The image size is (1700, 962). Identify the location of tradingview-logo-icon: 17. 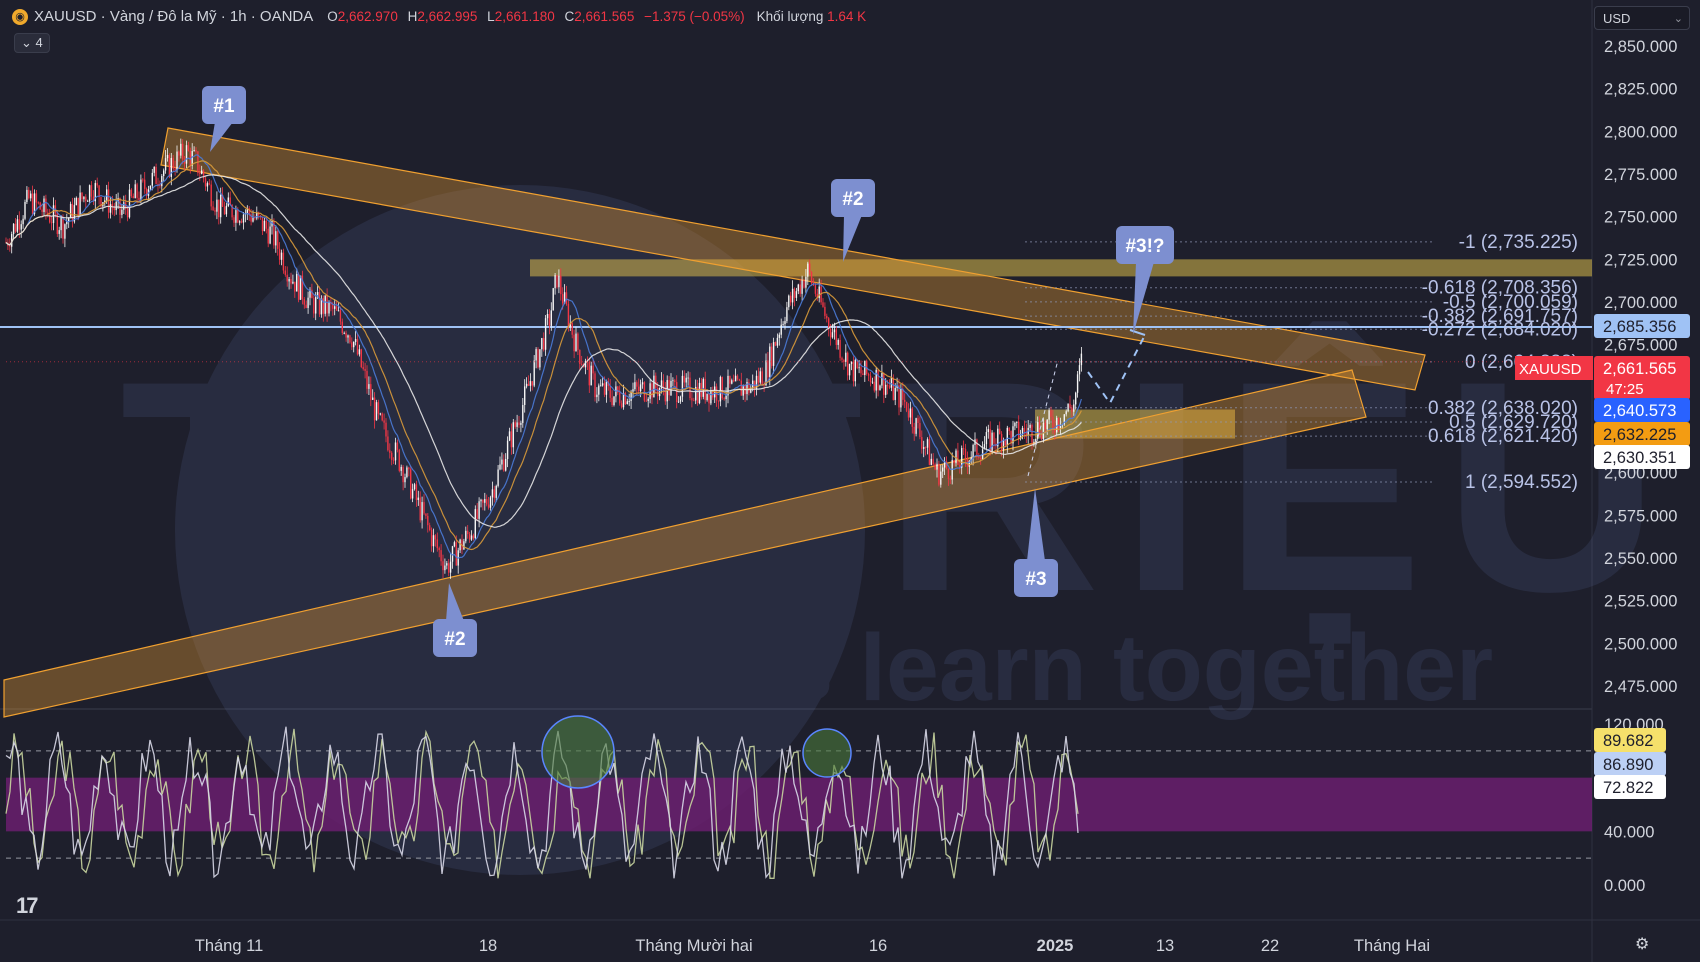
(27, 905).